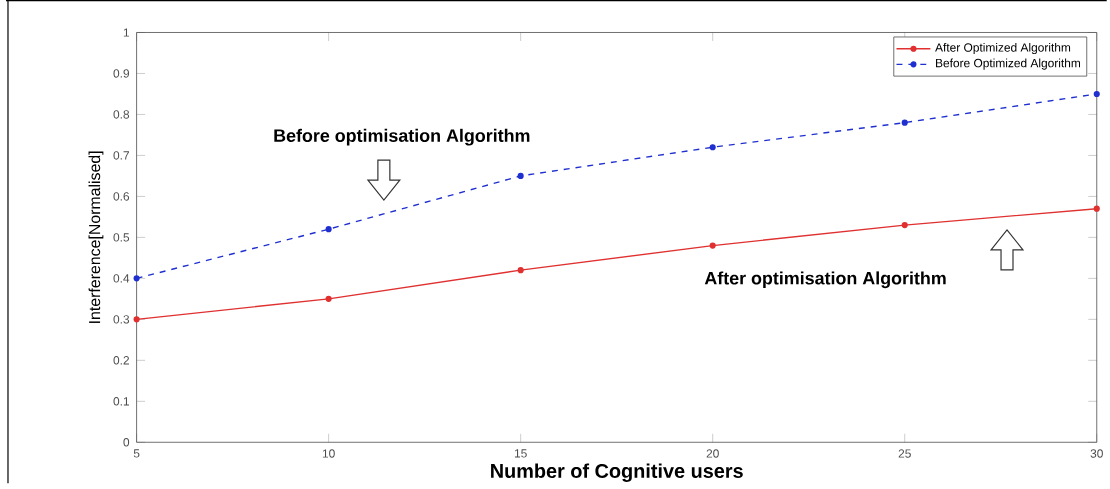  What do you see at coordinates (617, 473) in the screenshot?
I see `x-axis-title: Number of Cognitive users` at bounding box center [617, 473].